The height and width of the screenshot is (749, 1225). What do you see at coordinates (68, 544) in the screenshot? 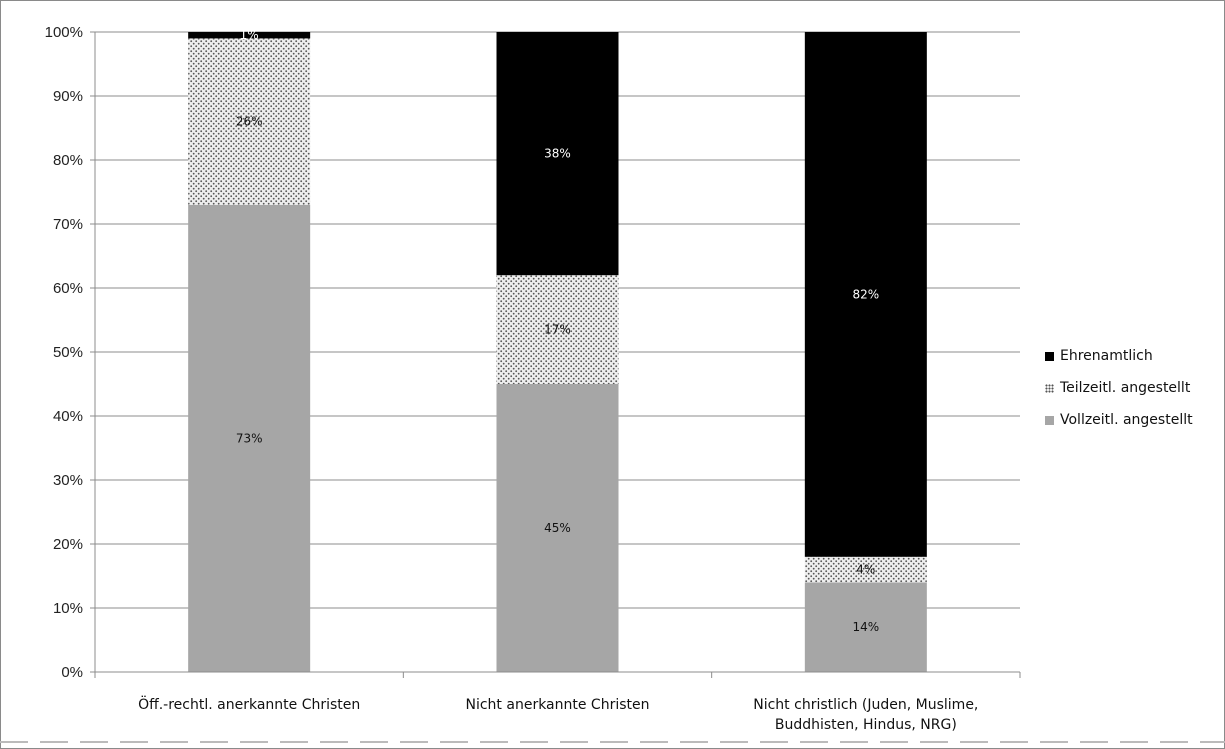
I see `y-tick-label: 20%` at bounding box center [68, 544].